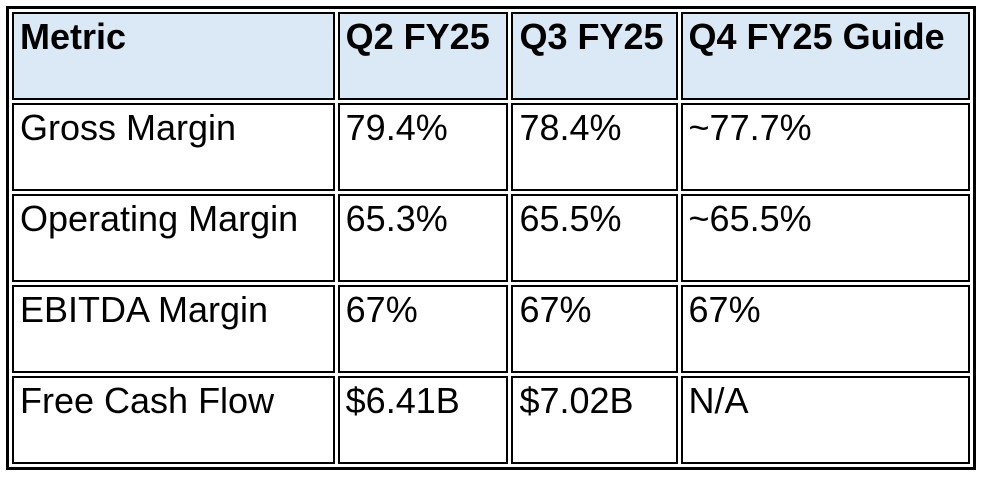 This screenshot has height=481, width=982. What do you see at coordinates (173, 238) in the screenshot?
I see `row-label-operating-margin: Operating Margin` at bounding box center [173, 238].